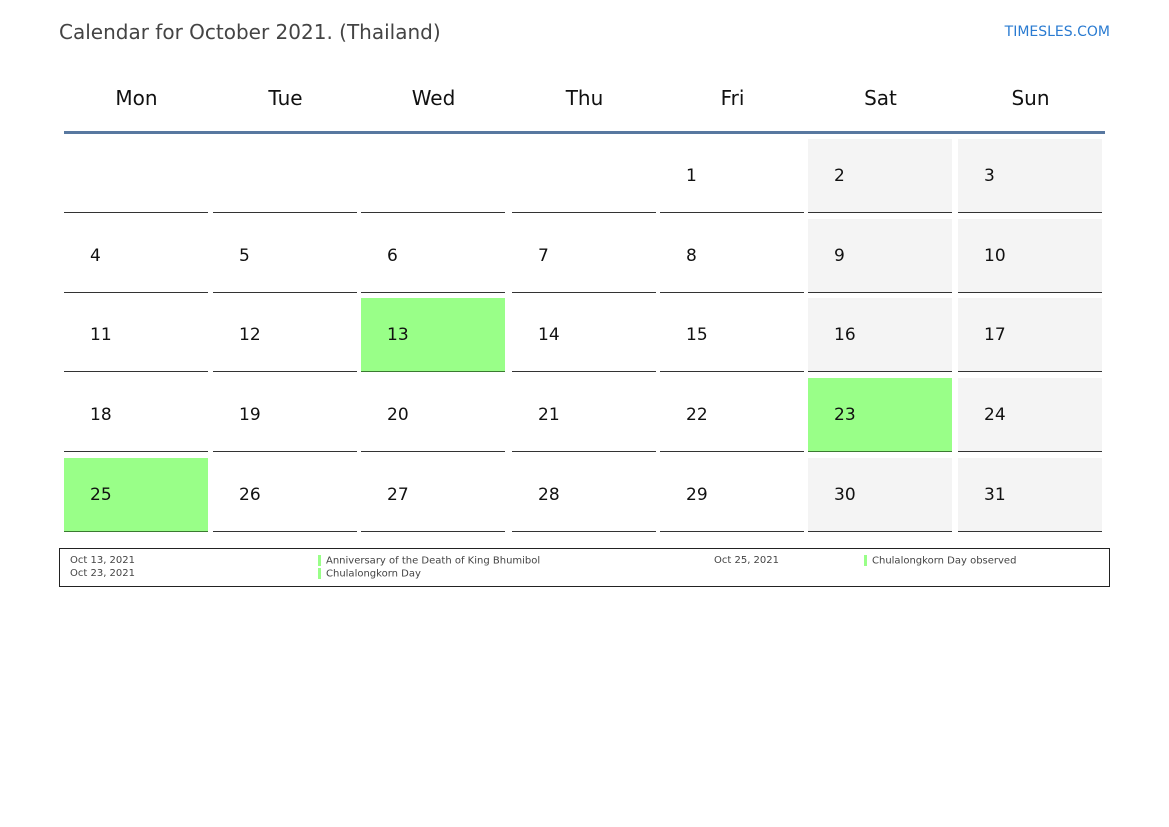  What do you see at coordinates (584, 335) in the screenshot?
I see `day-cell: 14` at bounding box center [584, 335].